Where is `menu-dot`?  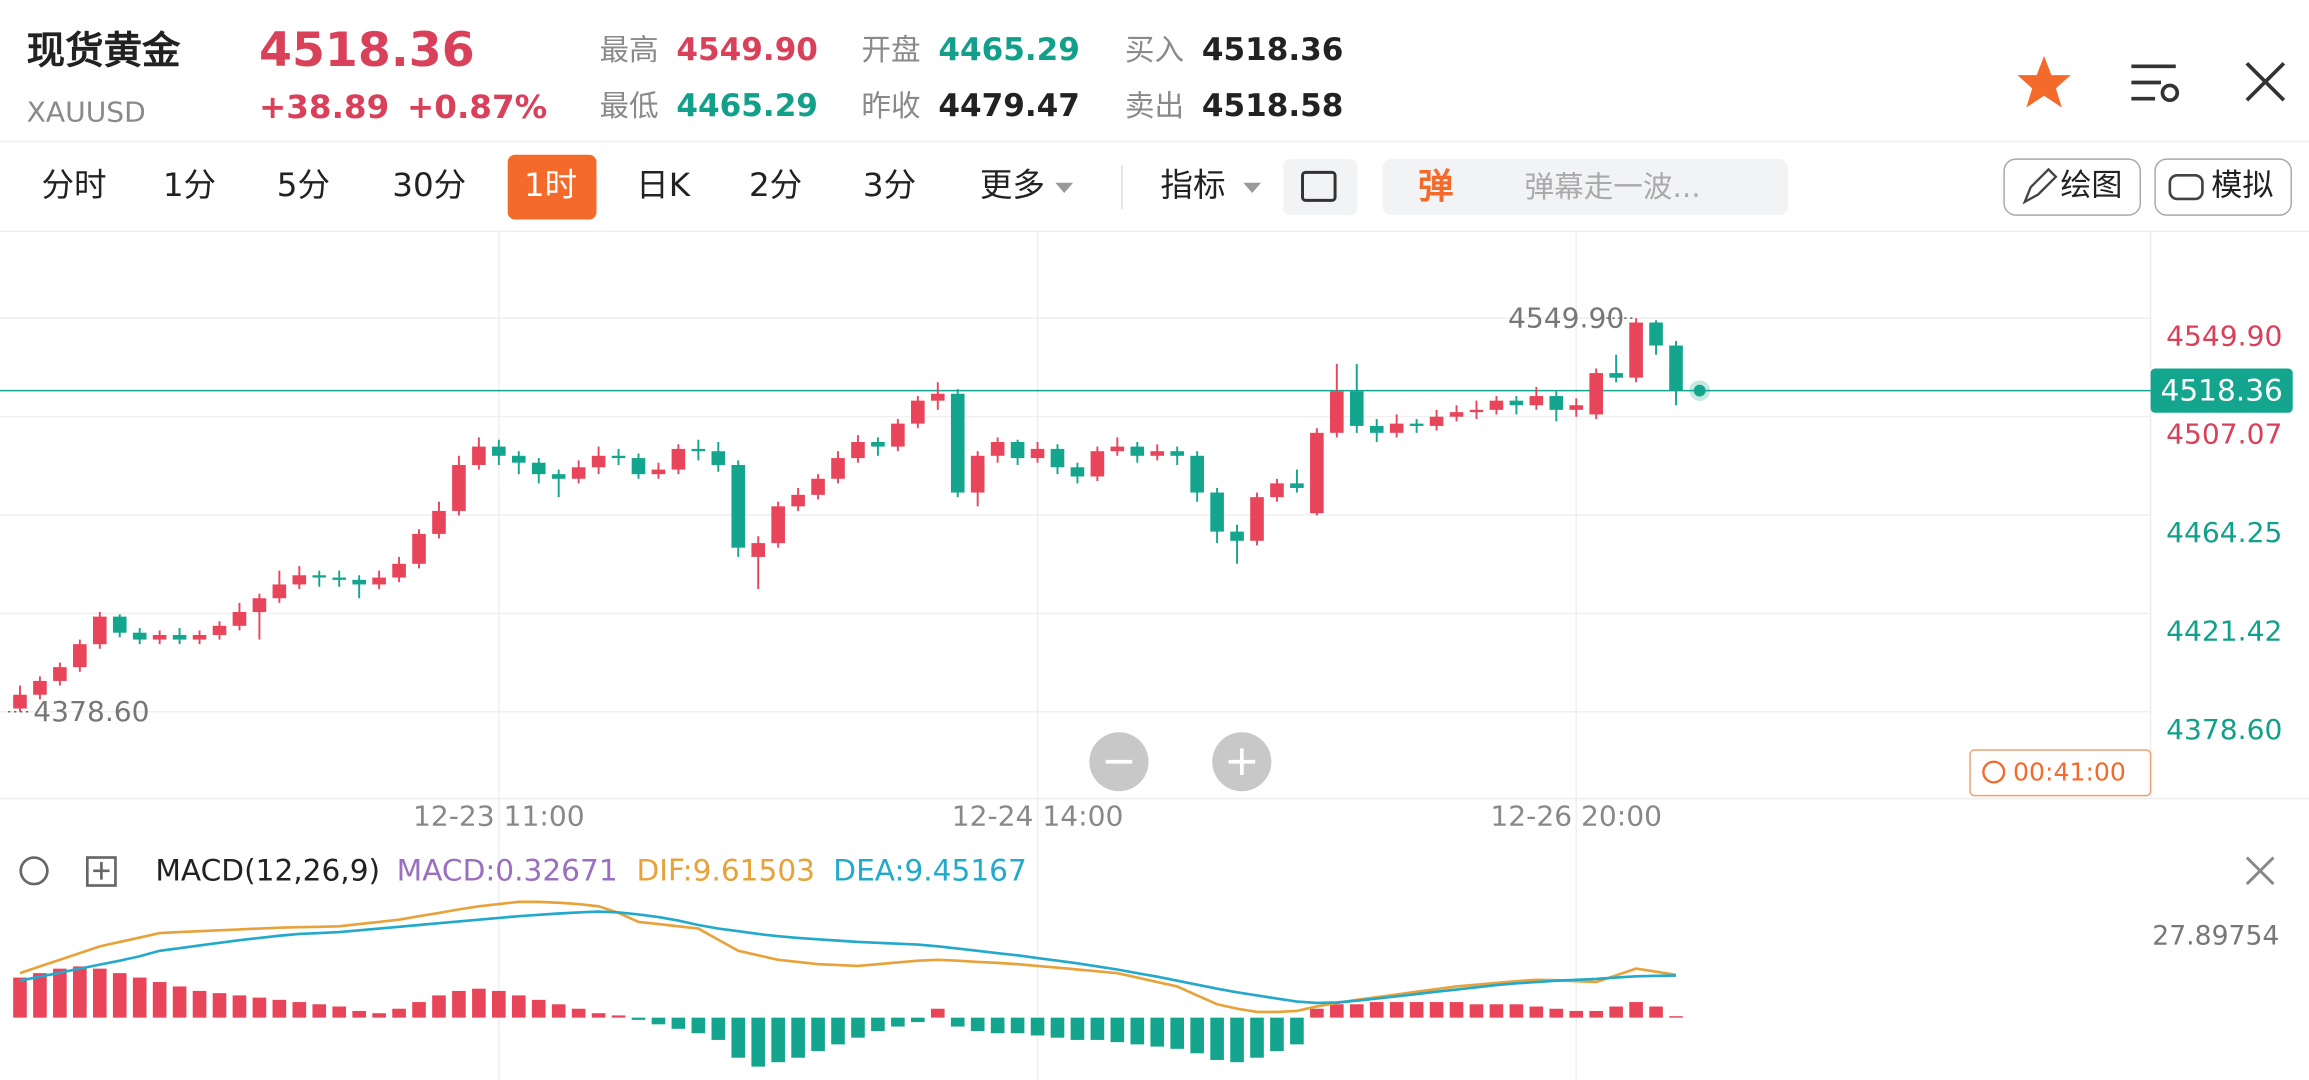 menu-dot is located at coordinates (2170, 93).